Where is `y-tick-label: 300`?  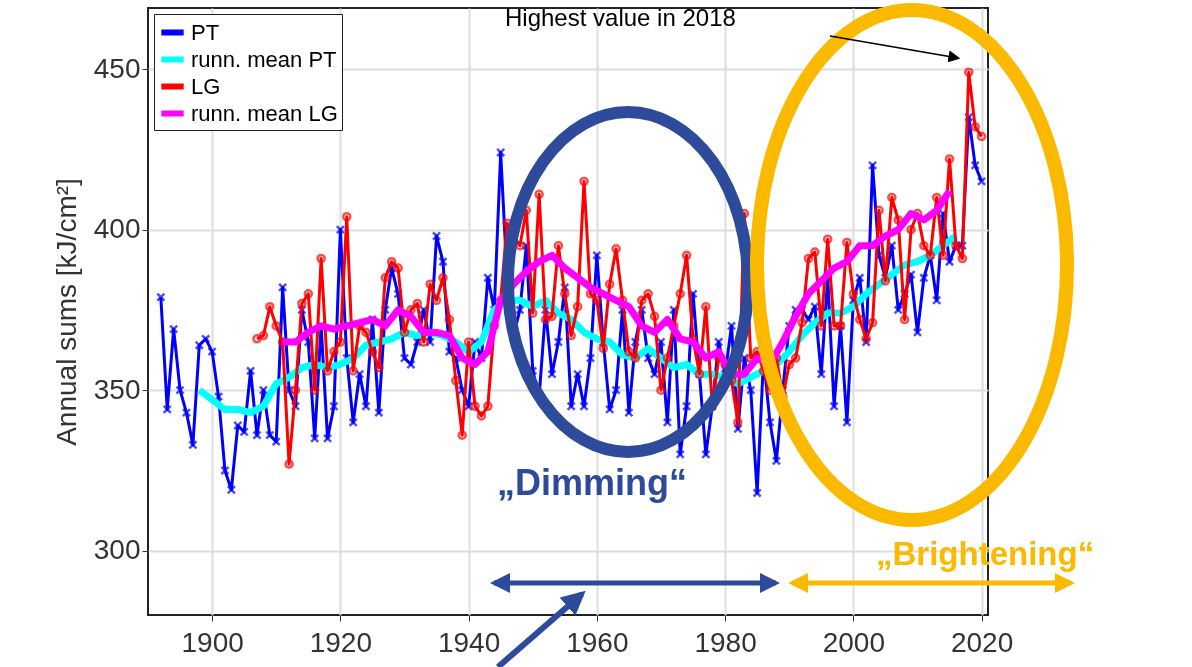
y-tick-label: 300 is located at coordinates (117, 550).